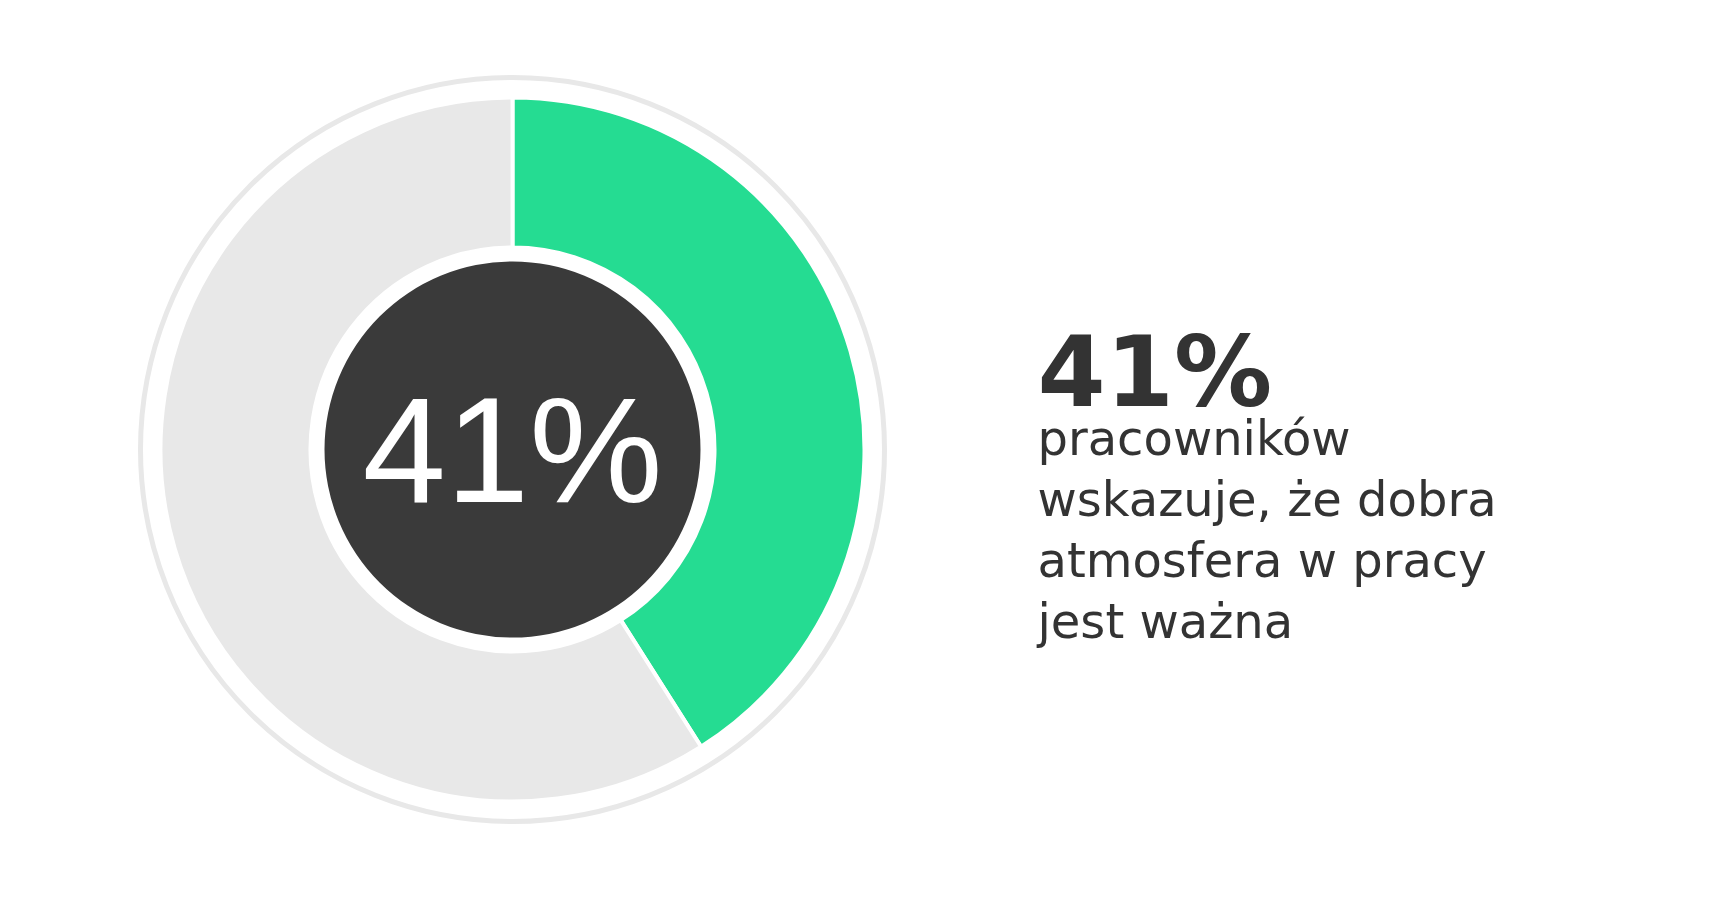  I want to click on text: 41%, so click(512, 449).